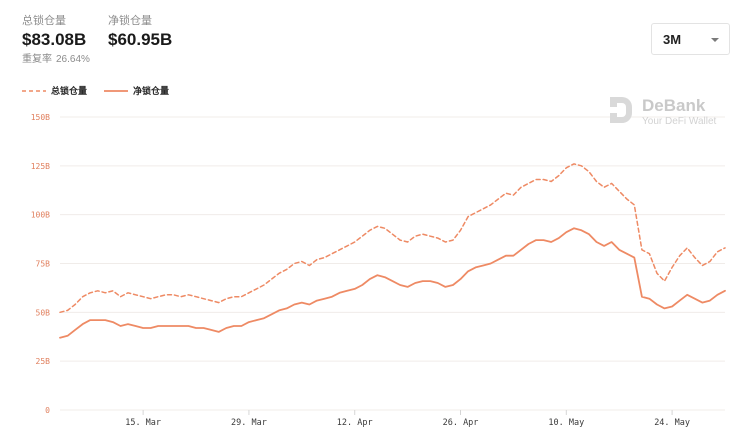  What do you see at coordinates (43, 361) in the screenshot?
I see `y-tick-label: 25B` at bounding box center [43, 361].